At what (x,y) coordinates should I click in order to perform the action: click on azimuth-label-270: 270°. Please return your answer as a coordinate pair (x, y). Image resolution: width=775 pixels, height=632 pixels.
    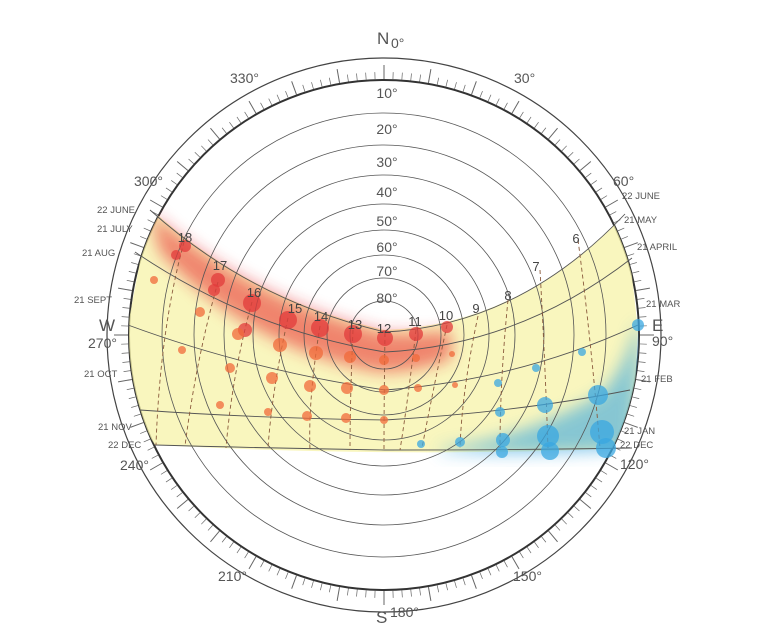
    Looking at the image, I should click on (102, 343).